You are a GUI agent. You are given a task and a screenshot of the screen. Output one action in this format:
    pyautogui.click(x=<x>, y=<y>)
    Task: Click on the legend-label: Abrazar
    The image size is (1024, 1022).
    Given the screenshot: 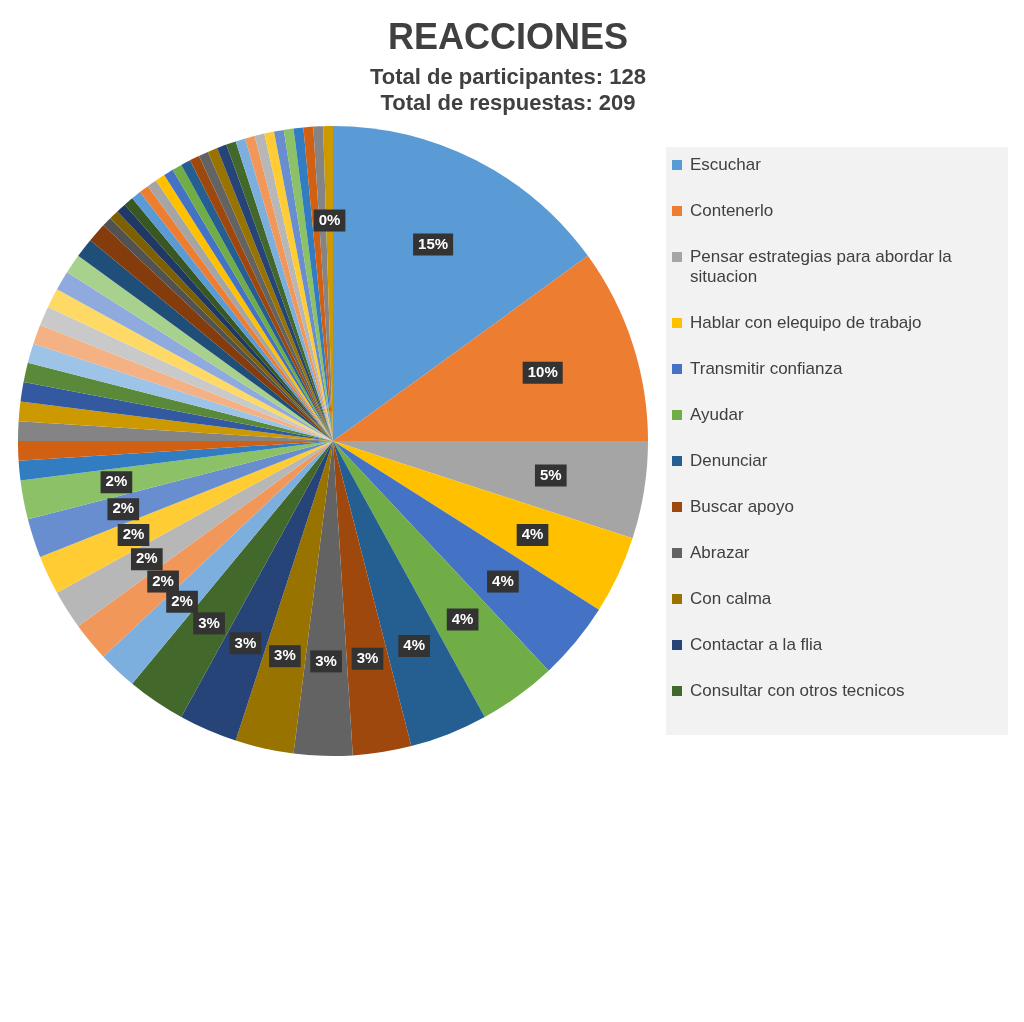 What is the action you would take?
    pyautogui.click(x=720, y=553)
    